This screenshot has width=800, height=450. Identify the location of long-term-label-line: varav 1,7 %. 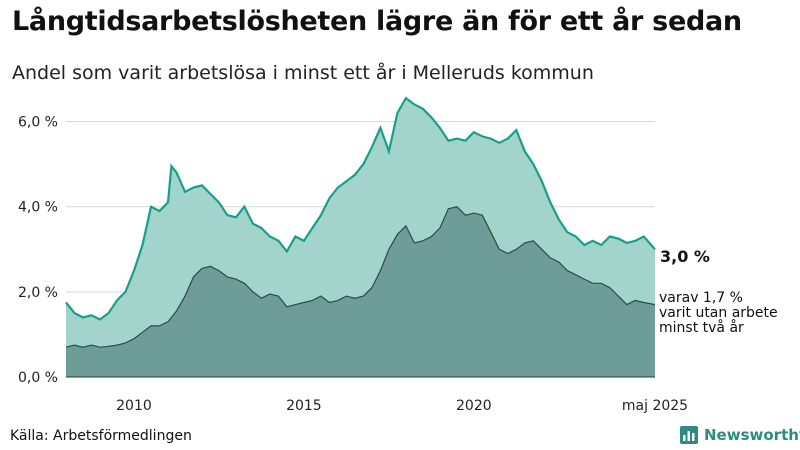
(701, 298).